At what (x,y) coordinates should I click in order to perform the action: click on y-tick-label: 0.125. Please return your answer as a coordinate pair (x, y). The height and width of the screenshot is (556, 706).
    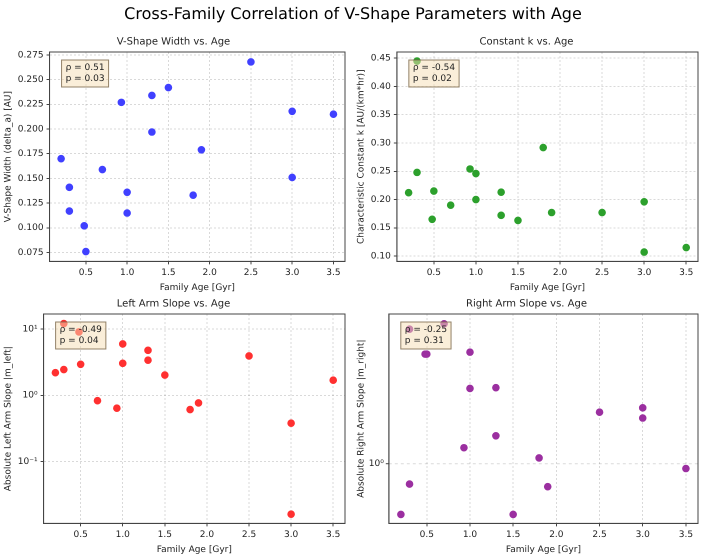
    Looking at the image, I should click on (31, 203).